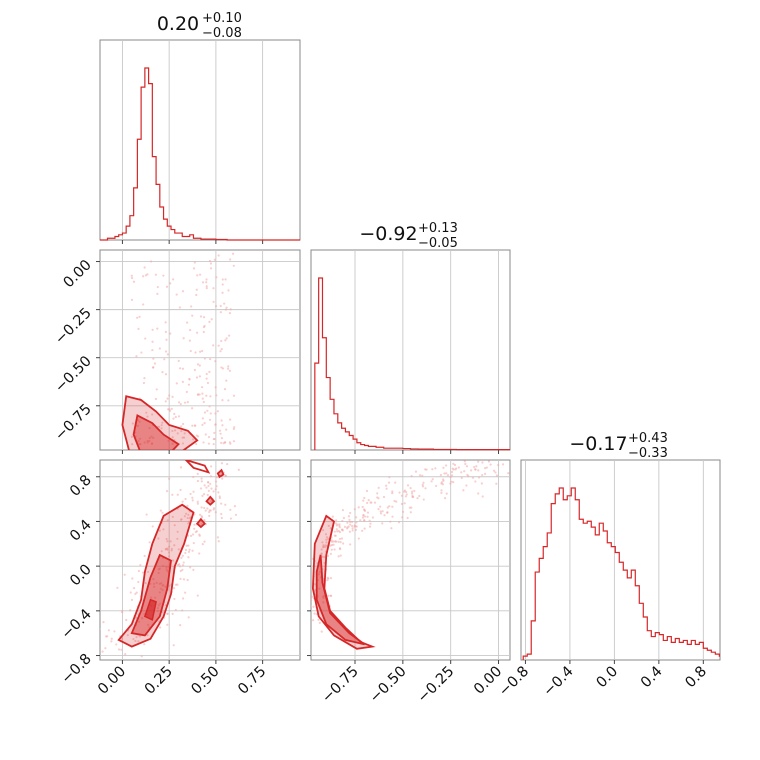  Describe the element at coordinates (340, 600) in the screenshot. I see `contour-inner` at that location.